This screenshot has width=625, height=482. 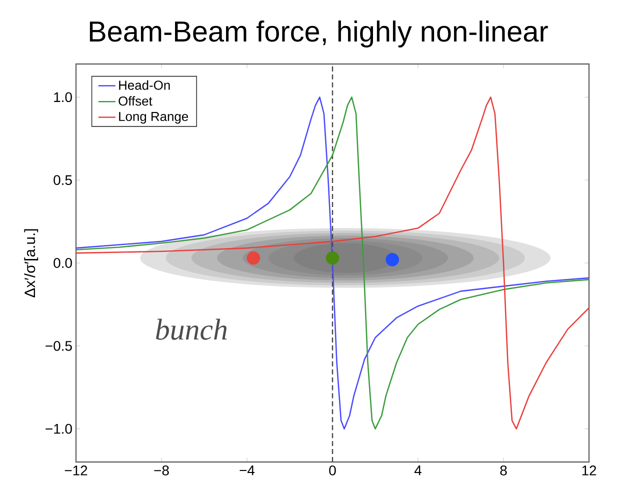 I want to click on legend-label: Offset, so click(x=135, y=101).